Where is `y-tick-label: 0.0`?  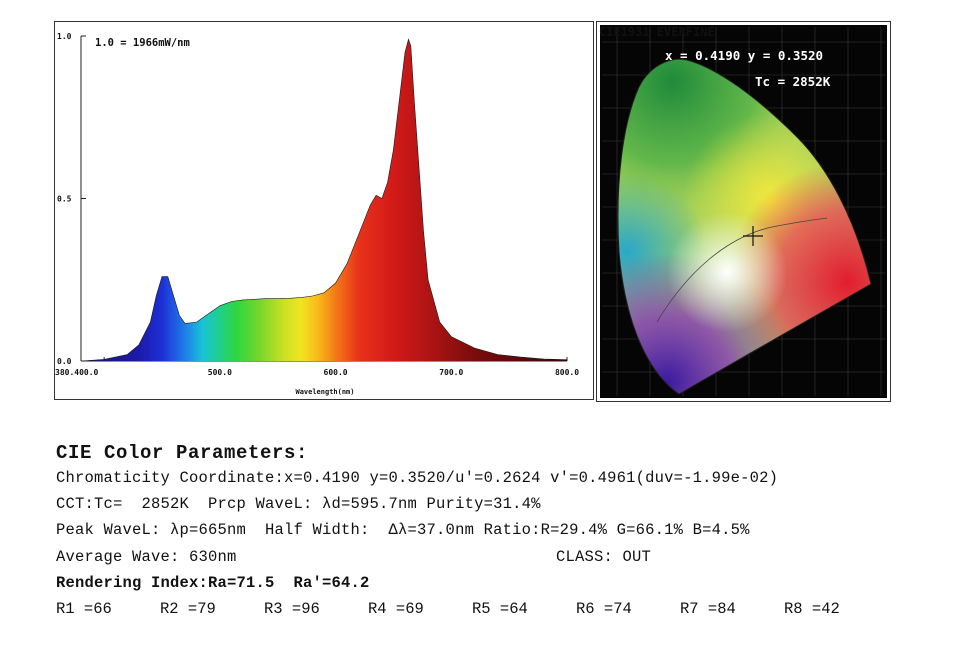 y-tick-label: 0.0 is located at coordinates (64, 361).